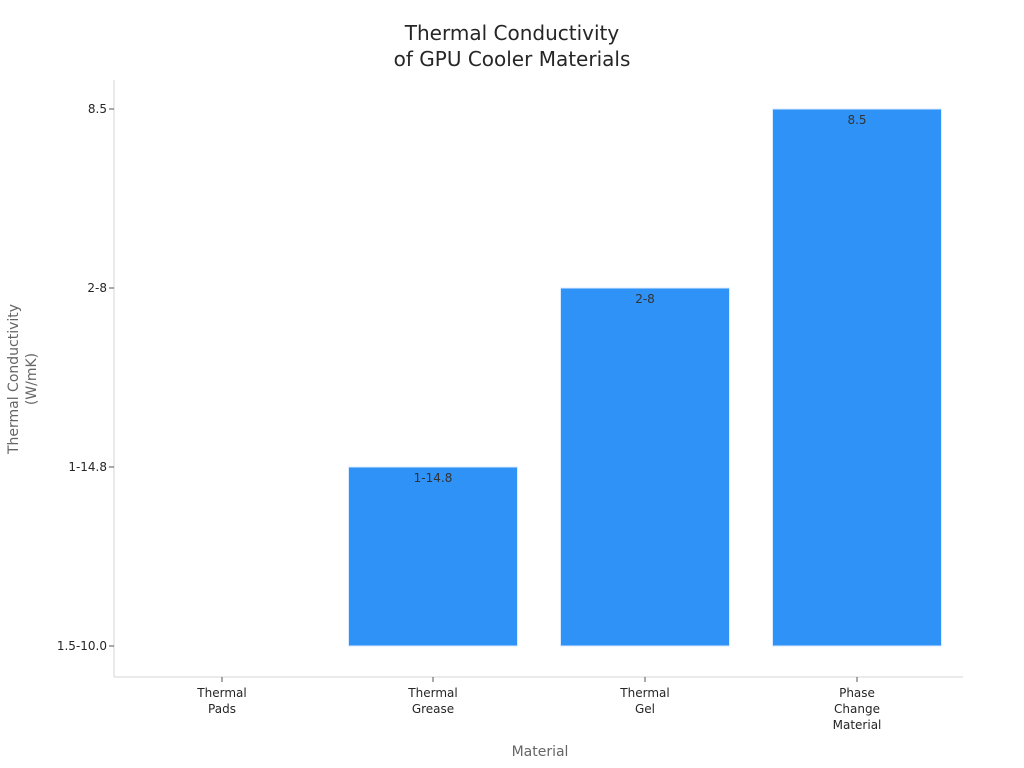  I want to click on y-axis-title-line-2: (W/mK), so click(32, 379).